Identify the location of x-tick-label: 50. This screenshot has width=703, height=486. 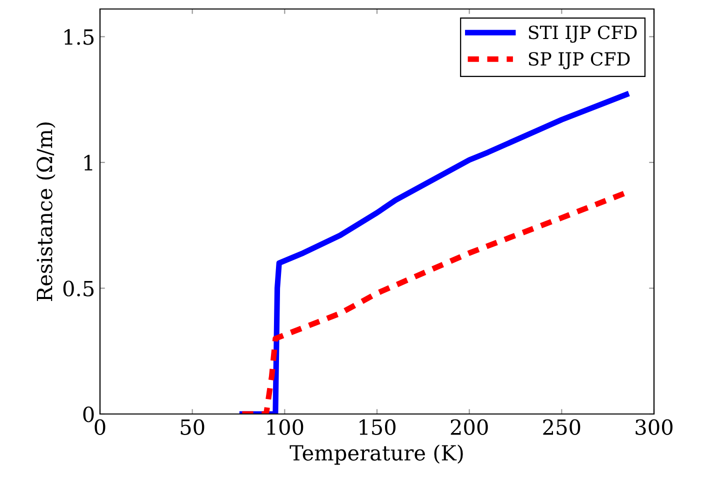
(192, 427).